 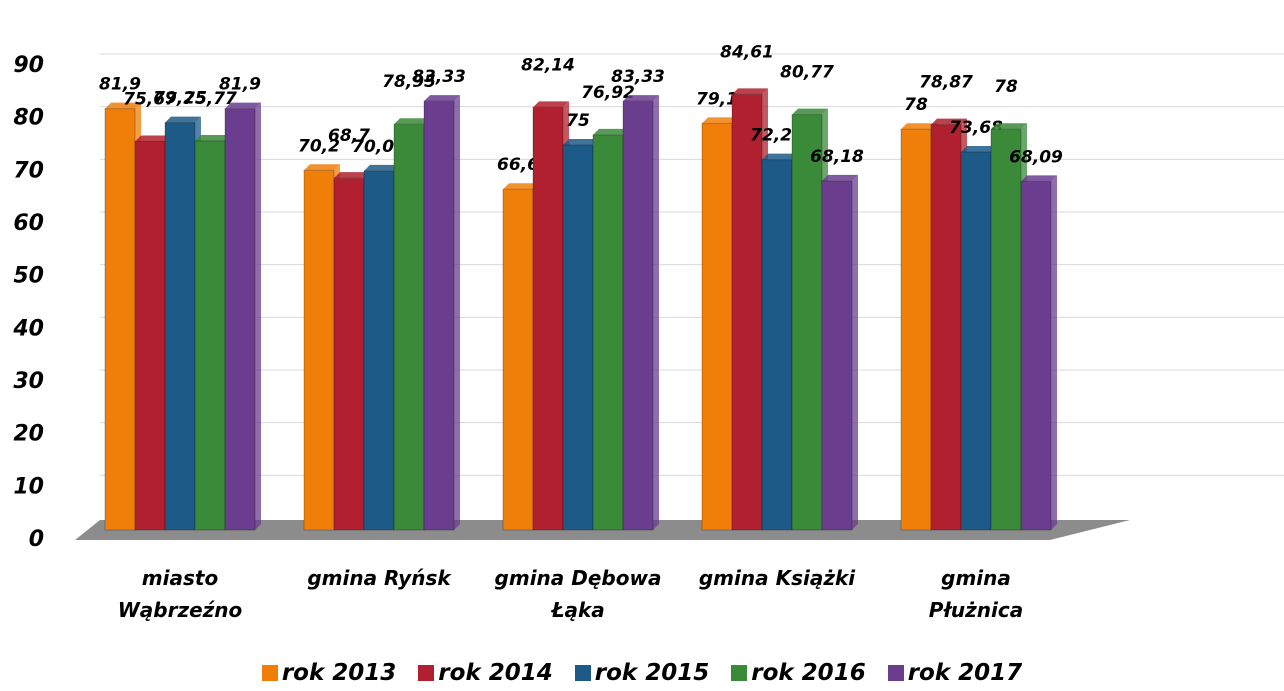 What do you see at coordinates (379, 147) in the screenshot?
I see `data-label: 70,09` at bounding box center [379, 147].